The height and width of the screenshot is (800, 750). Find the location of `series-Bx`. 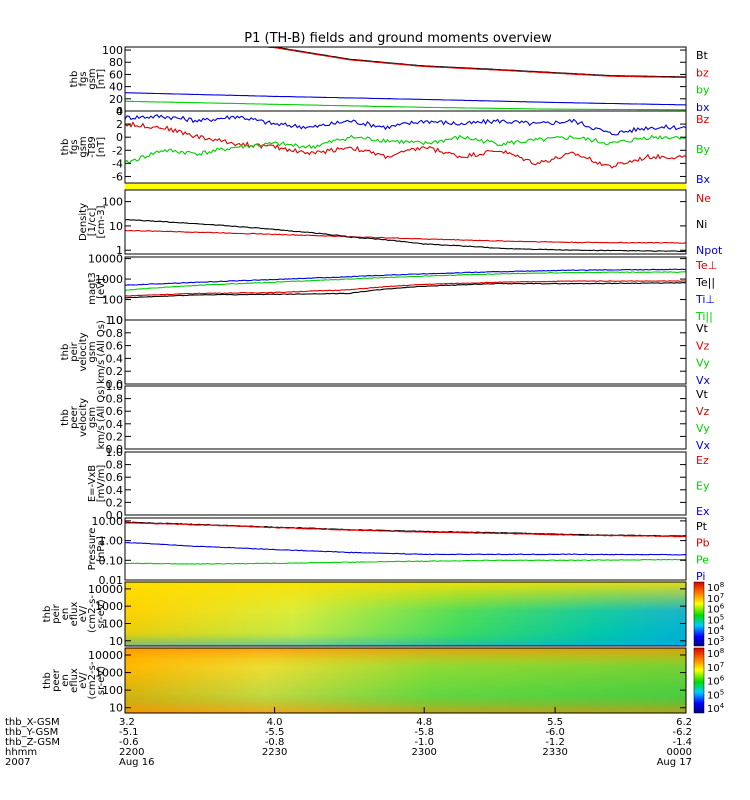

series-Bx is located at coordinates (405, 125).